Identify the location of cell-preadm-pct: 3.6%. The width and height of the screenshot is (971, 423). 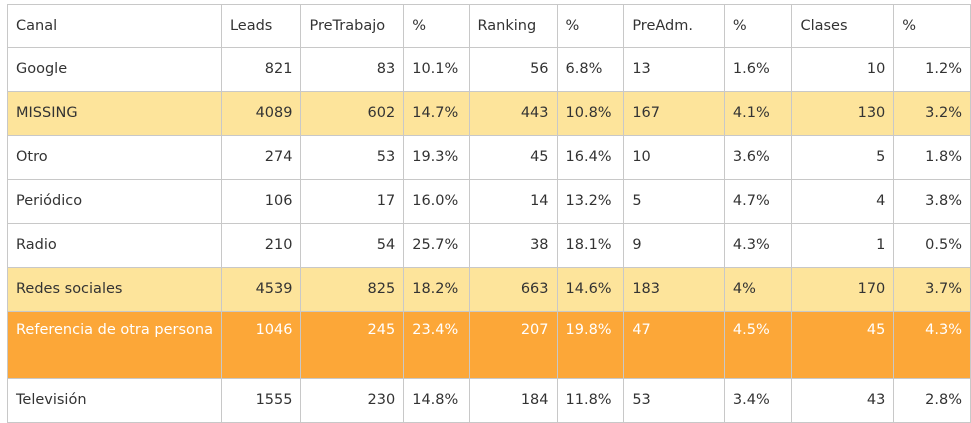
(758, 157).